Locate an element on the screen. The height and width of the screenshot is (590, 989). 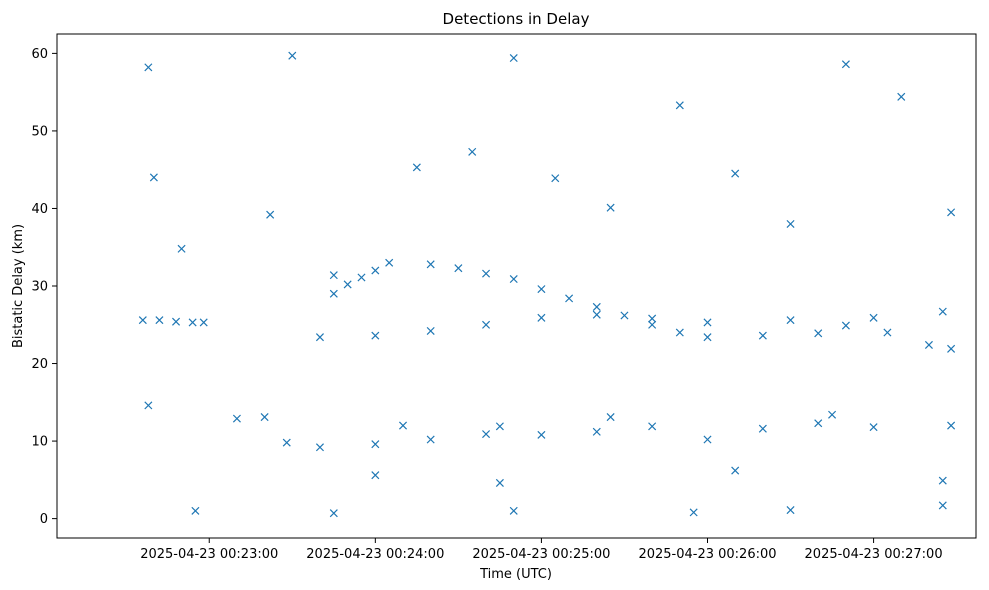
y-tick-label-2: 20 is located at coordinates (39, 364).